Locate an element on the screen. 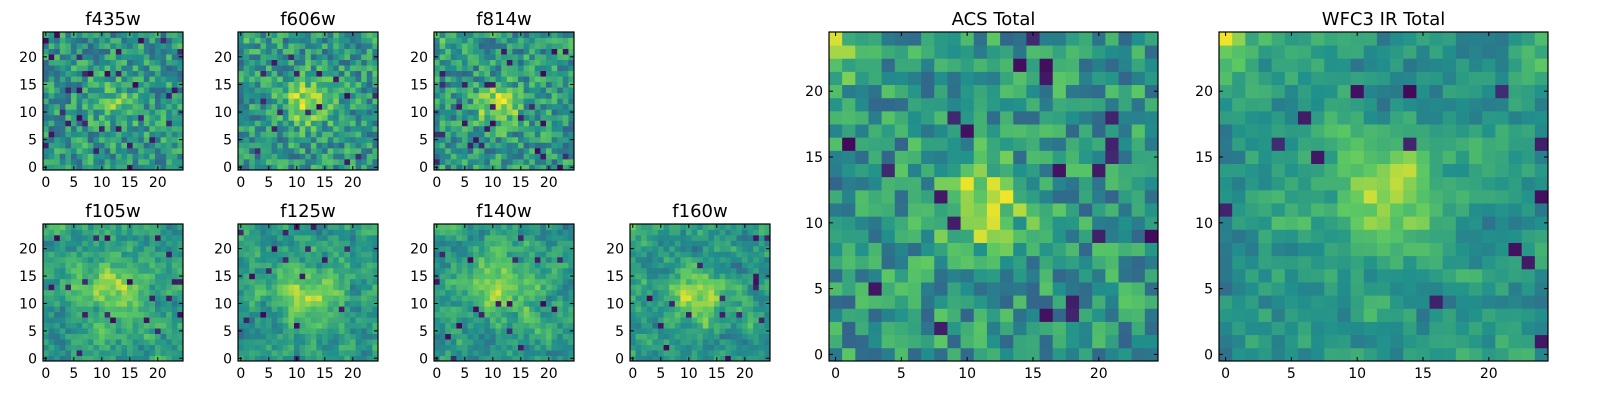 This screenshot has width=1600, height=400. x-tick-label: 10 is located at coordinates (102, 183).